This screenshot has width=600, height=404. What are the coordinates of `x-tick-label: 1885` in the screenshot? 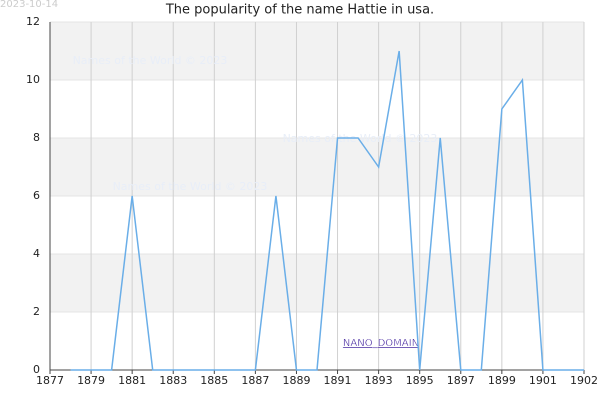 It's located at (214, 380).